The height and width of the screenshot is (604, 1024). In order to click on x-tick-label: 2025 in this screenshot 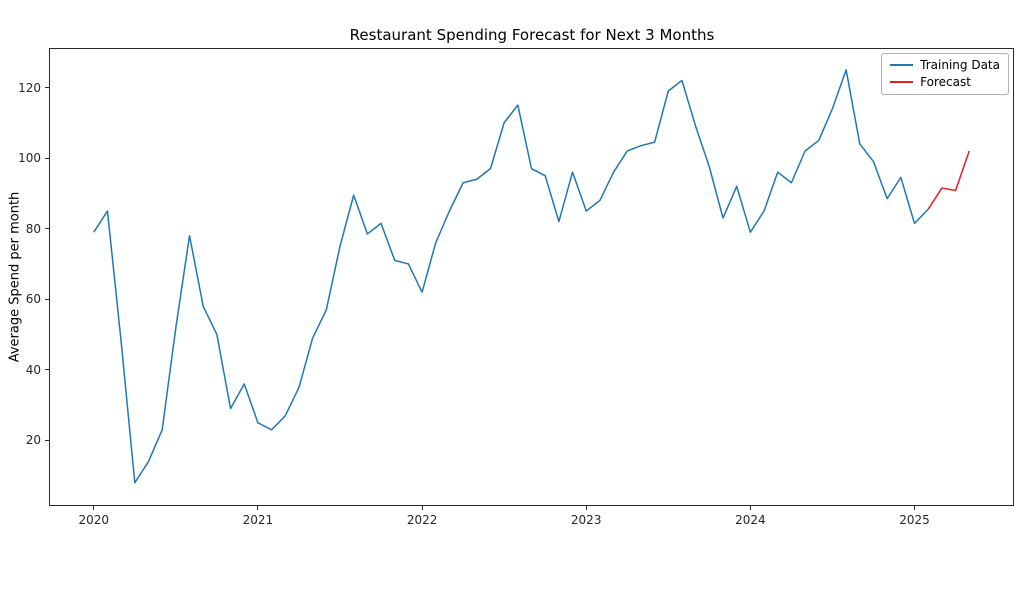, I will do `click(914, 520)`.